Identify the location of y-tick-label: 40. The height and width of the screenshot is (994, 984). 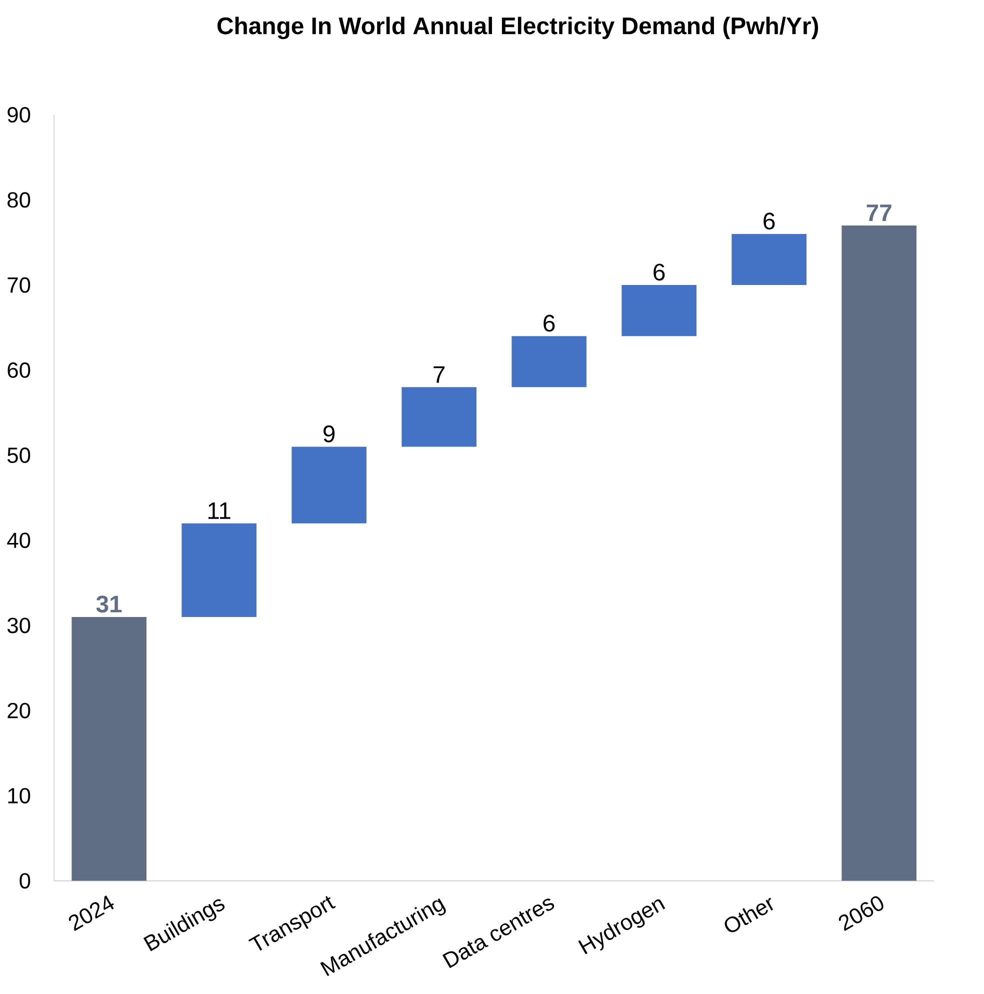
(18, 540).